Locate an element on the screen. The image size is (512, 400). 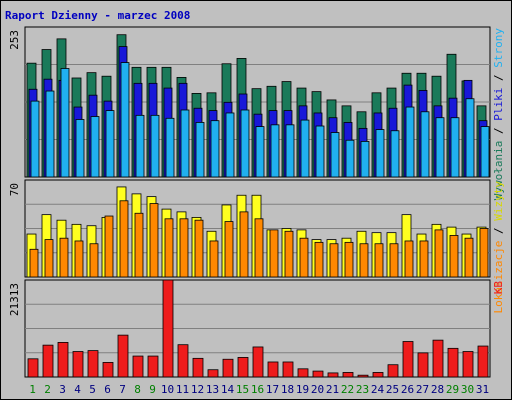
day-label-17: 17 is located at coordinates (272, 389).